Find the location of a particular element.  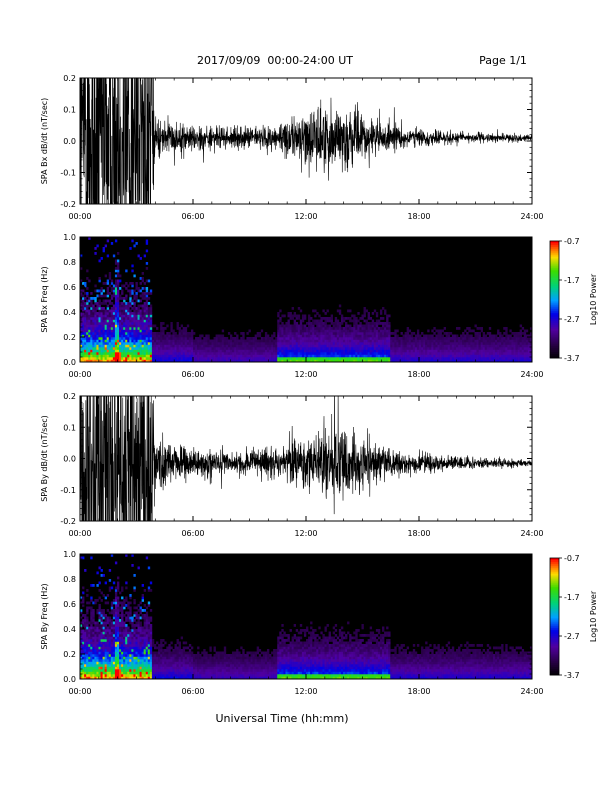

y-axis-title: SPA Bx Freq (Hz) is located at coordinates (44, 299).